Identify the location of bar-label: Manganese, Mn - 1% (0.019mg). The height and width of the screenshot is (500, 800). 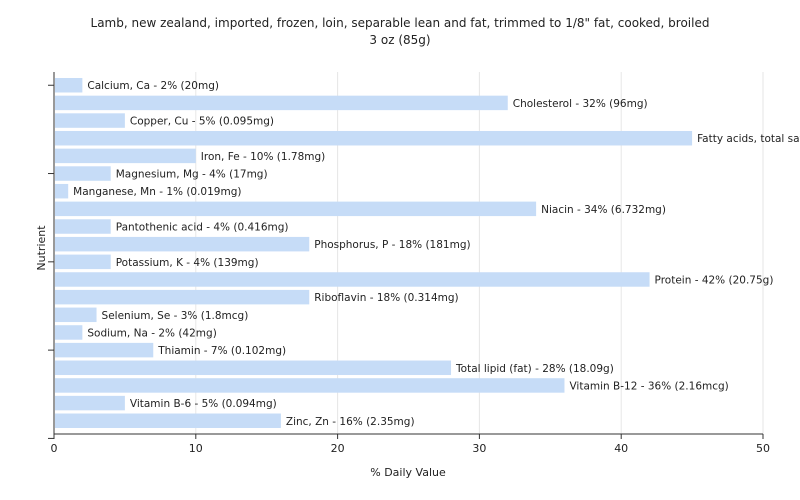
(157, 192).